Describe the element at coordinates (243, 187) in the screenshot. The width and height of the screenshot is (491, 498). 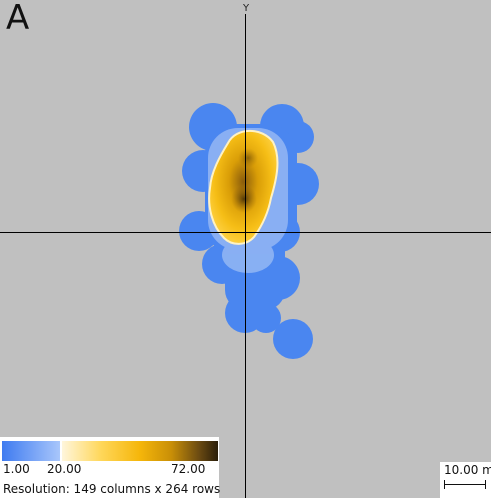
I see `gold-core` at that location.